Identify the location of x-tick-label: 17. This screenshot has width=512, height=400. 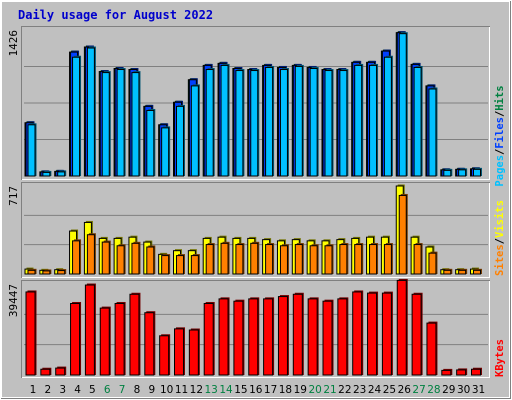
(270, 390).